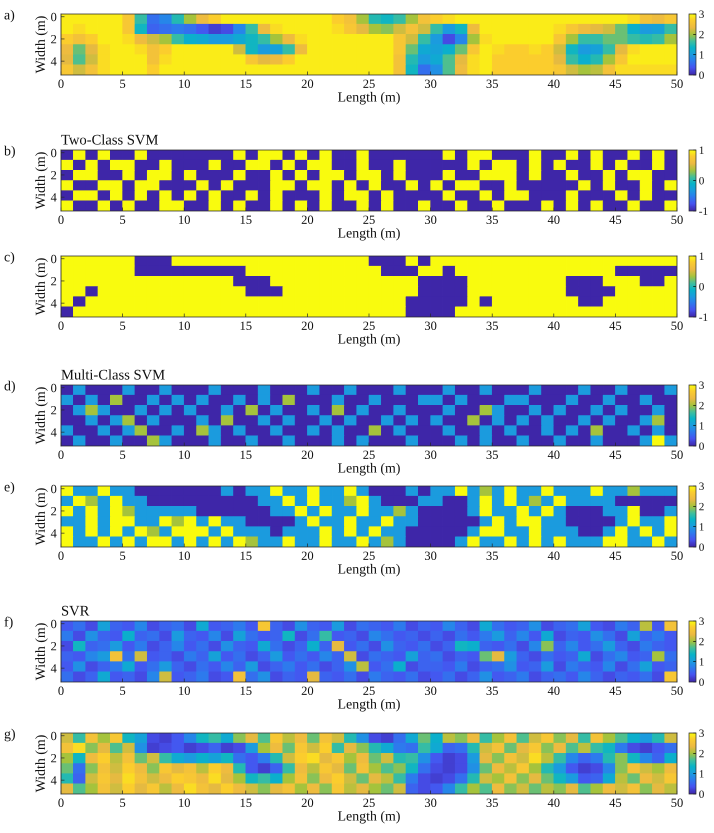  What do you see at coordinates (9, 387) in the screenshot?
I see `text: d)` at bounding box center [9, 387].